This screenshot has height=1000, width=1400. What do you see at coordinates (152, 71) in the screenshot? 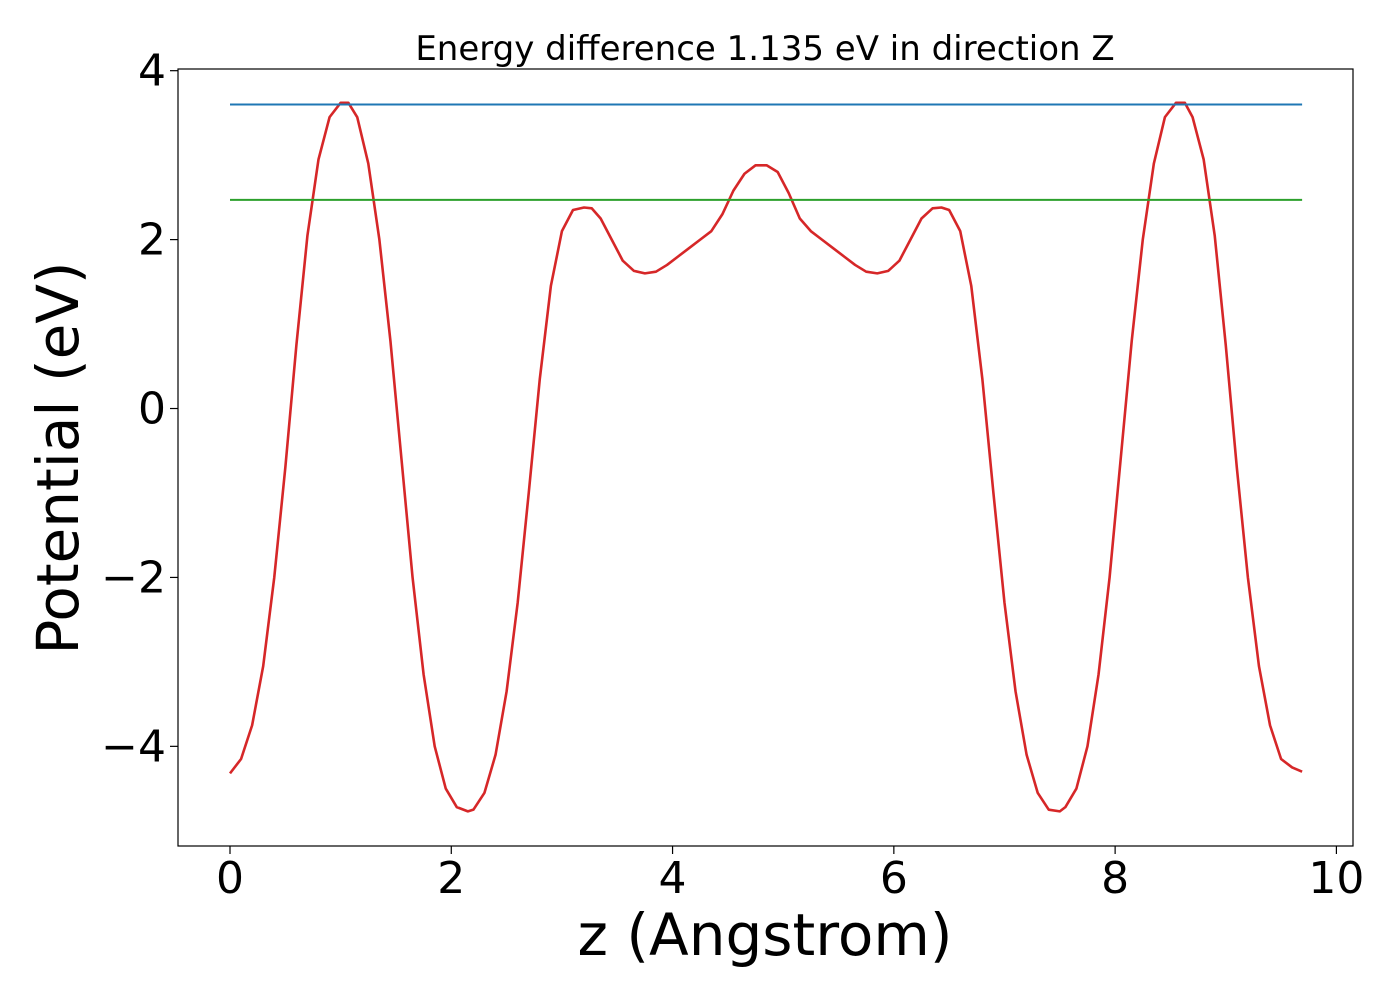
I see `y-tick-label: 4` at bounding box center [152, 71].